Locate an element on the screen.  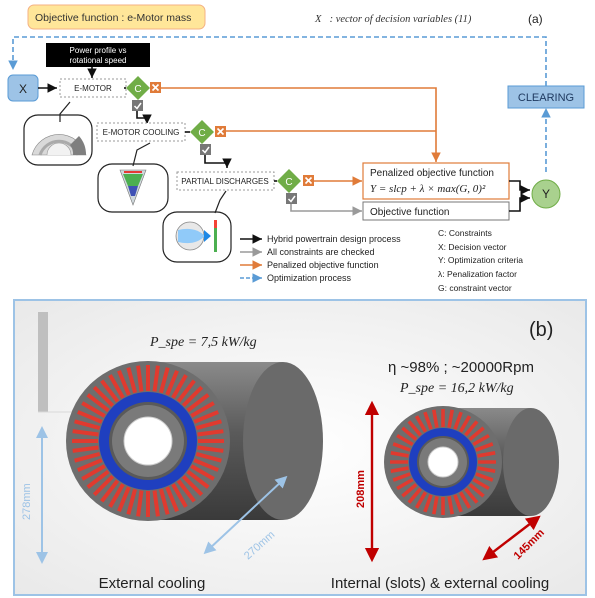
constraint-diamond-3: C is located at coordinates (289, 181).